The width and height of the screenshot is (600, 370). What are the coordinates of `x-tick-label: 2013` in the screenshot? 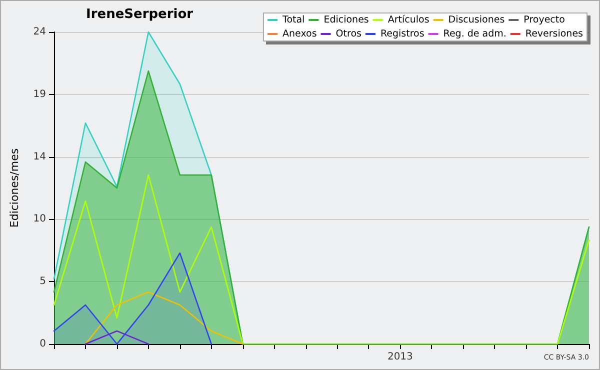 It's located at (400, 357).